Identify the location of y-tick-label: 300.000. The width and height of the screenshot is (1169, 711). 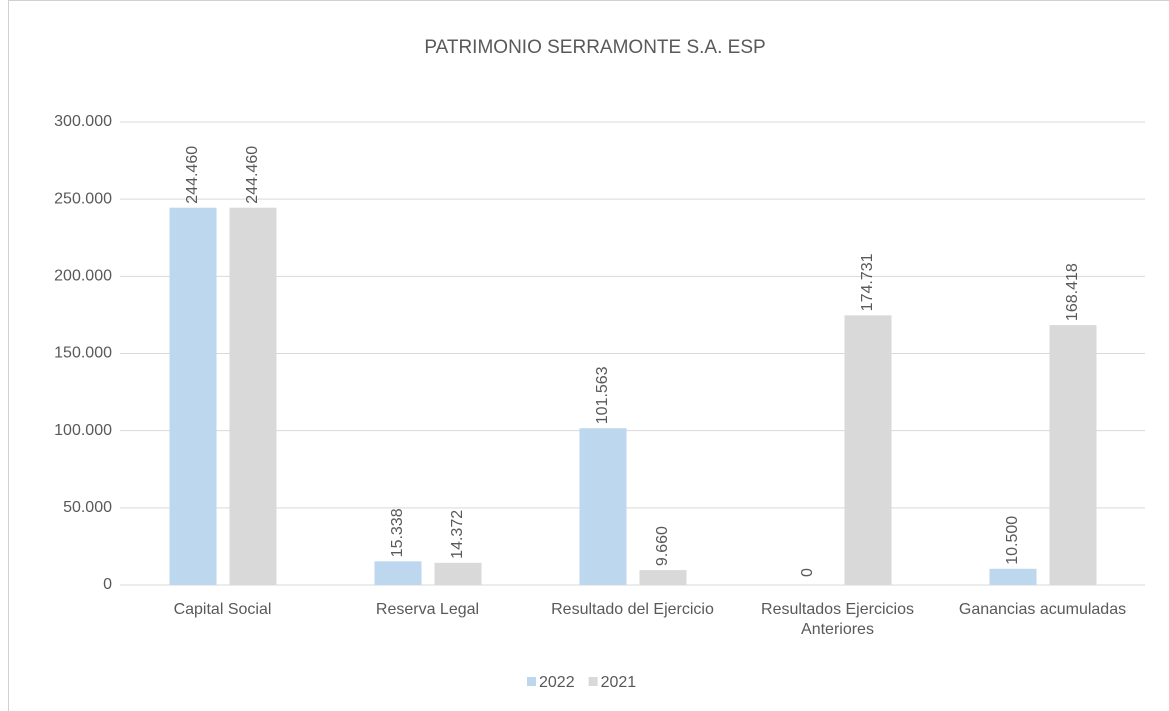
(83, 121).